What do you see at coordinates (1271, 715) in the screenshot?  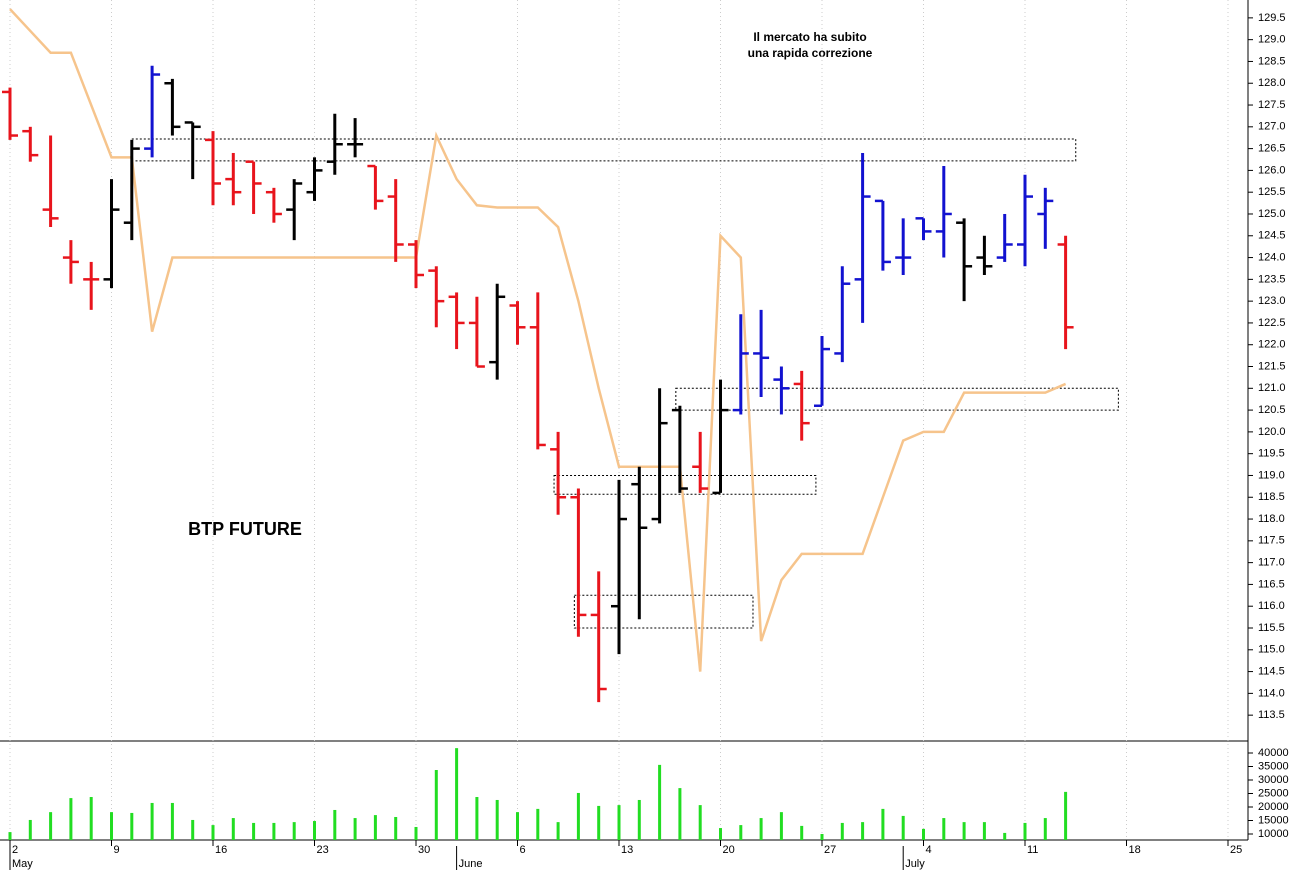 I see `y-tick-label: 113.5` at bounding box center [1271, 715].